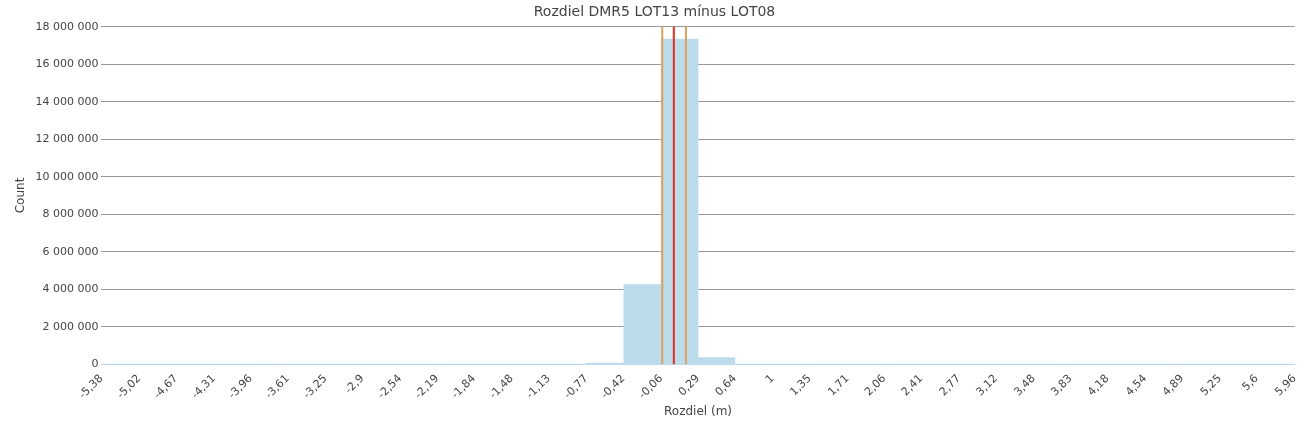 This screenshot has width=1307, height=423. What do you see at coordinates (67, 139) in the screenshot?
I see `y-tick-label: 12 000 000` at bounding box center [67, 139].